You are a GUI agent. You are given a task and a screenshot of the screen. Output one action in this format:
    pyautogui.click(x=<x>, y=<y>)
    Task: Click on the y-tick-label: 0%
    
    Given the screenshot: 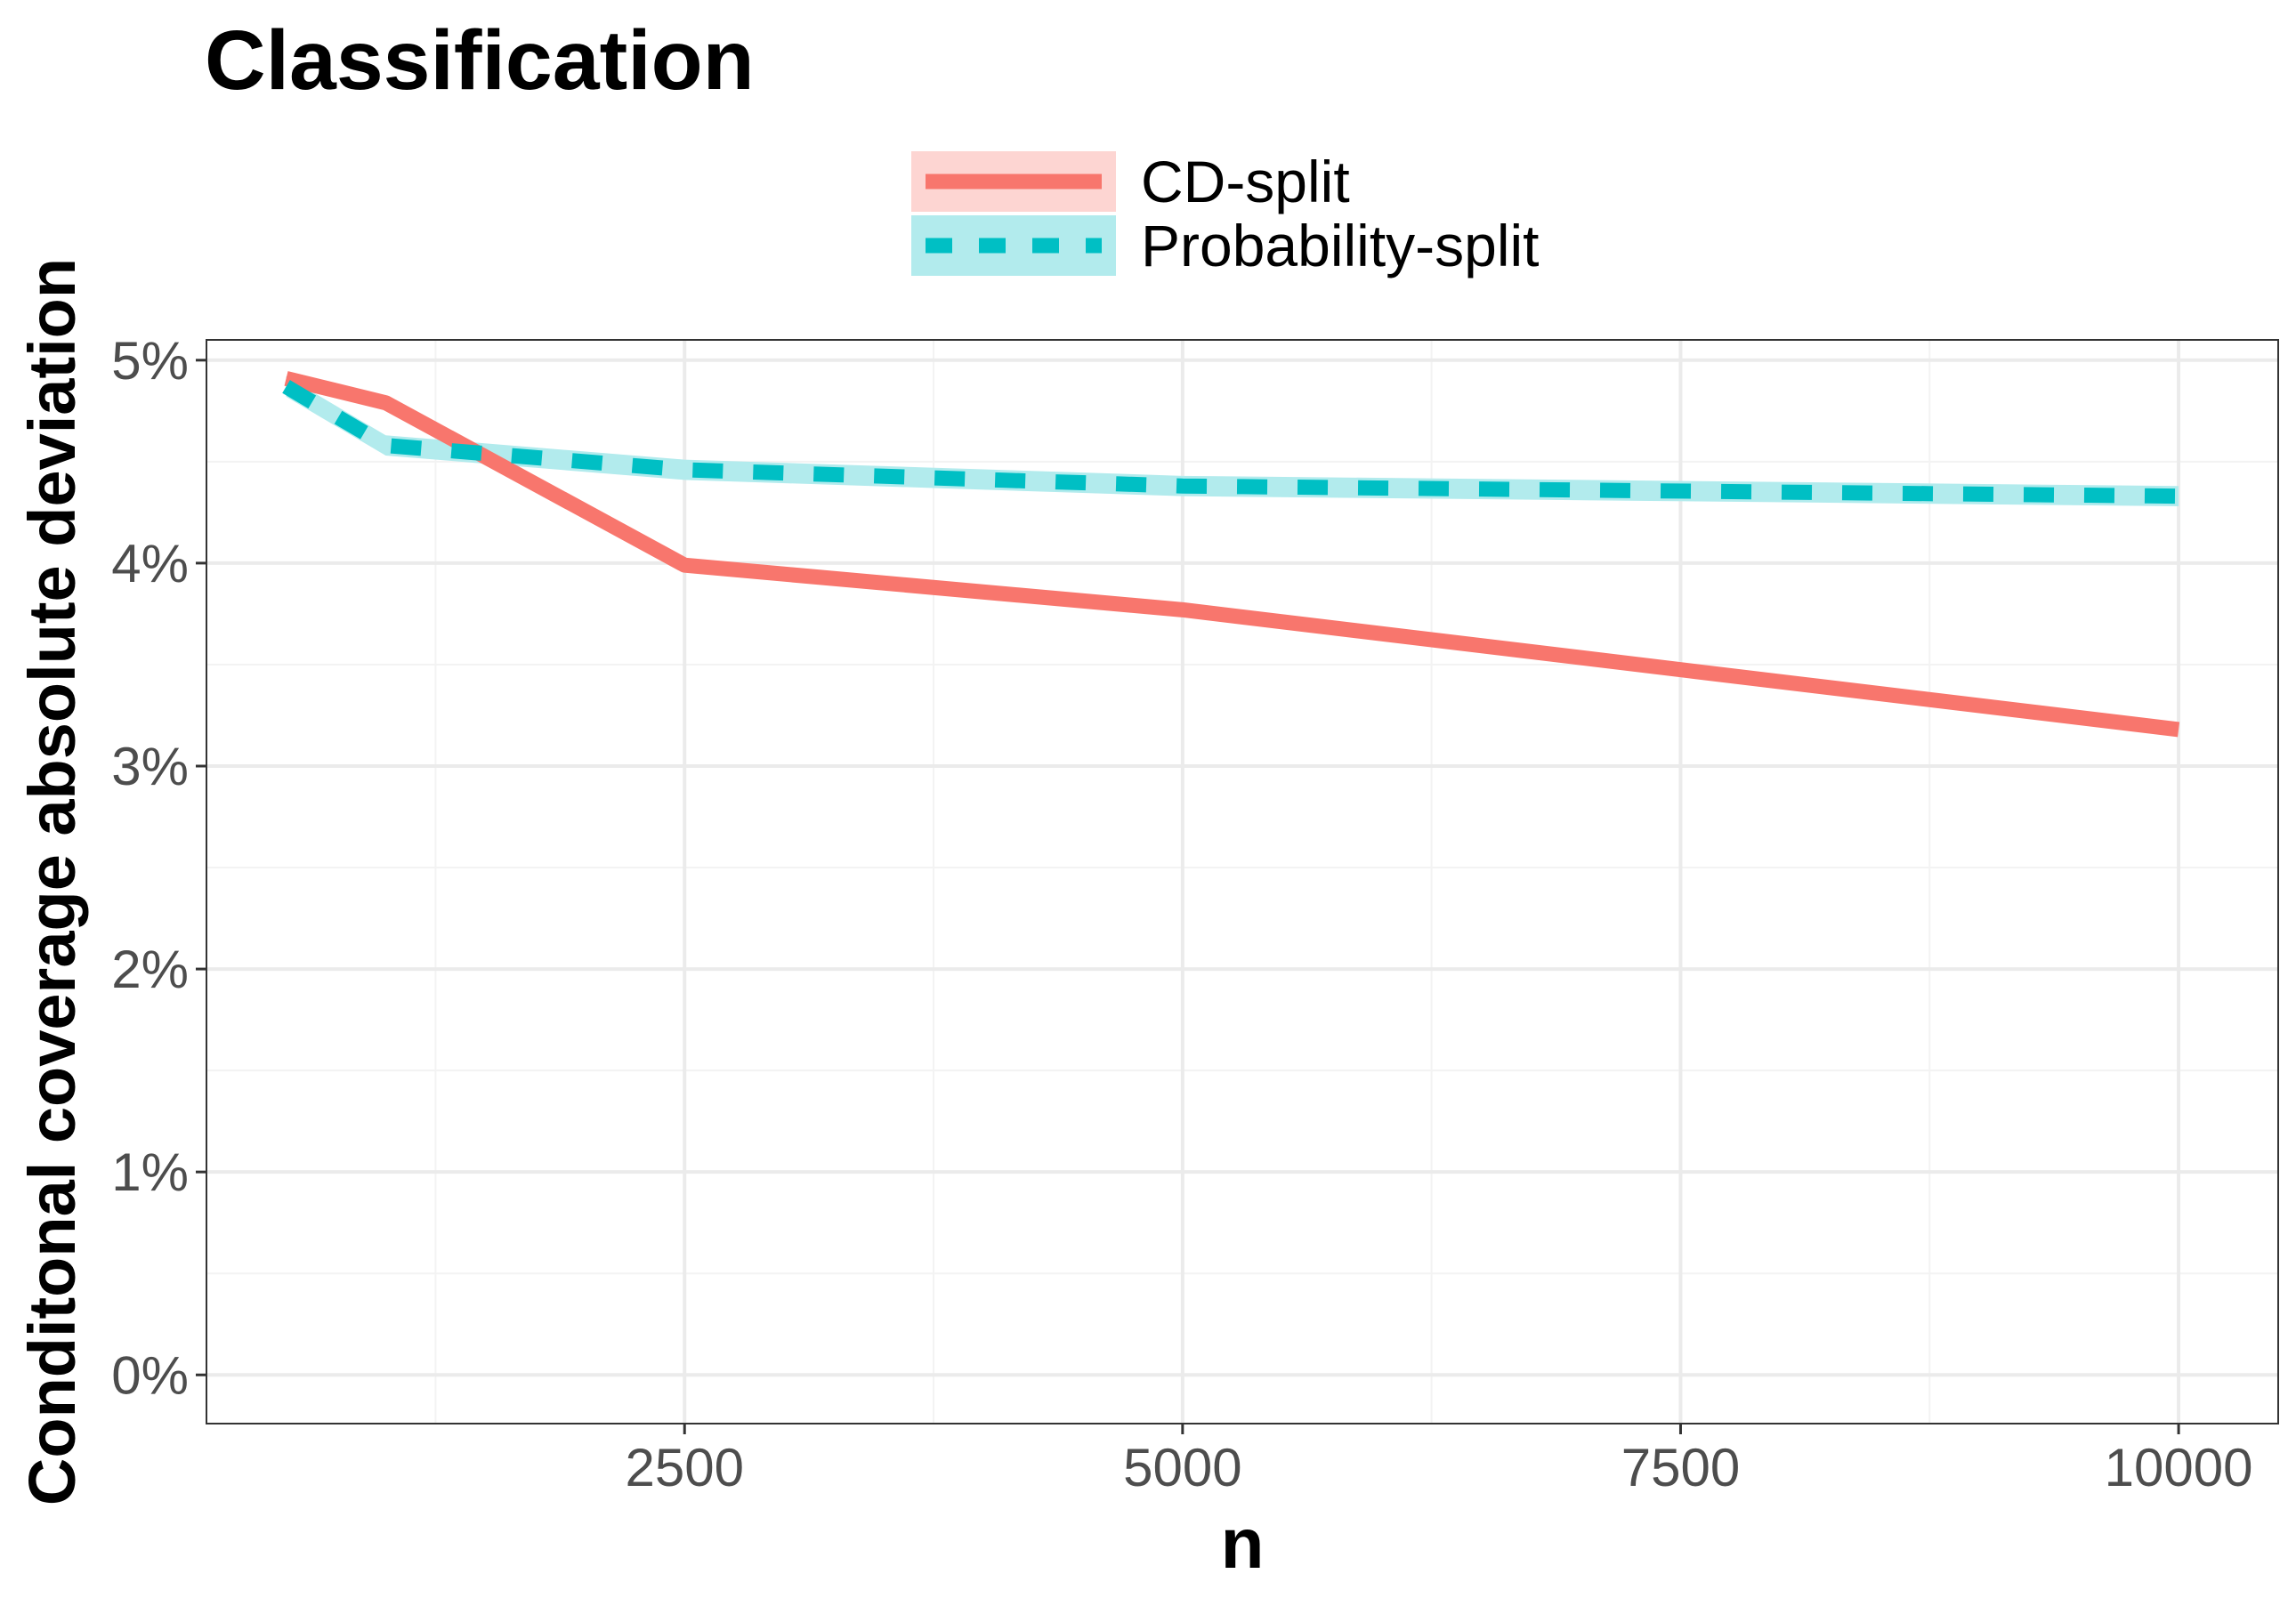 What is the action you would take?
    pyautogui.click(x=150, y=1375)
    